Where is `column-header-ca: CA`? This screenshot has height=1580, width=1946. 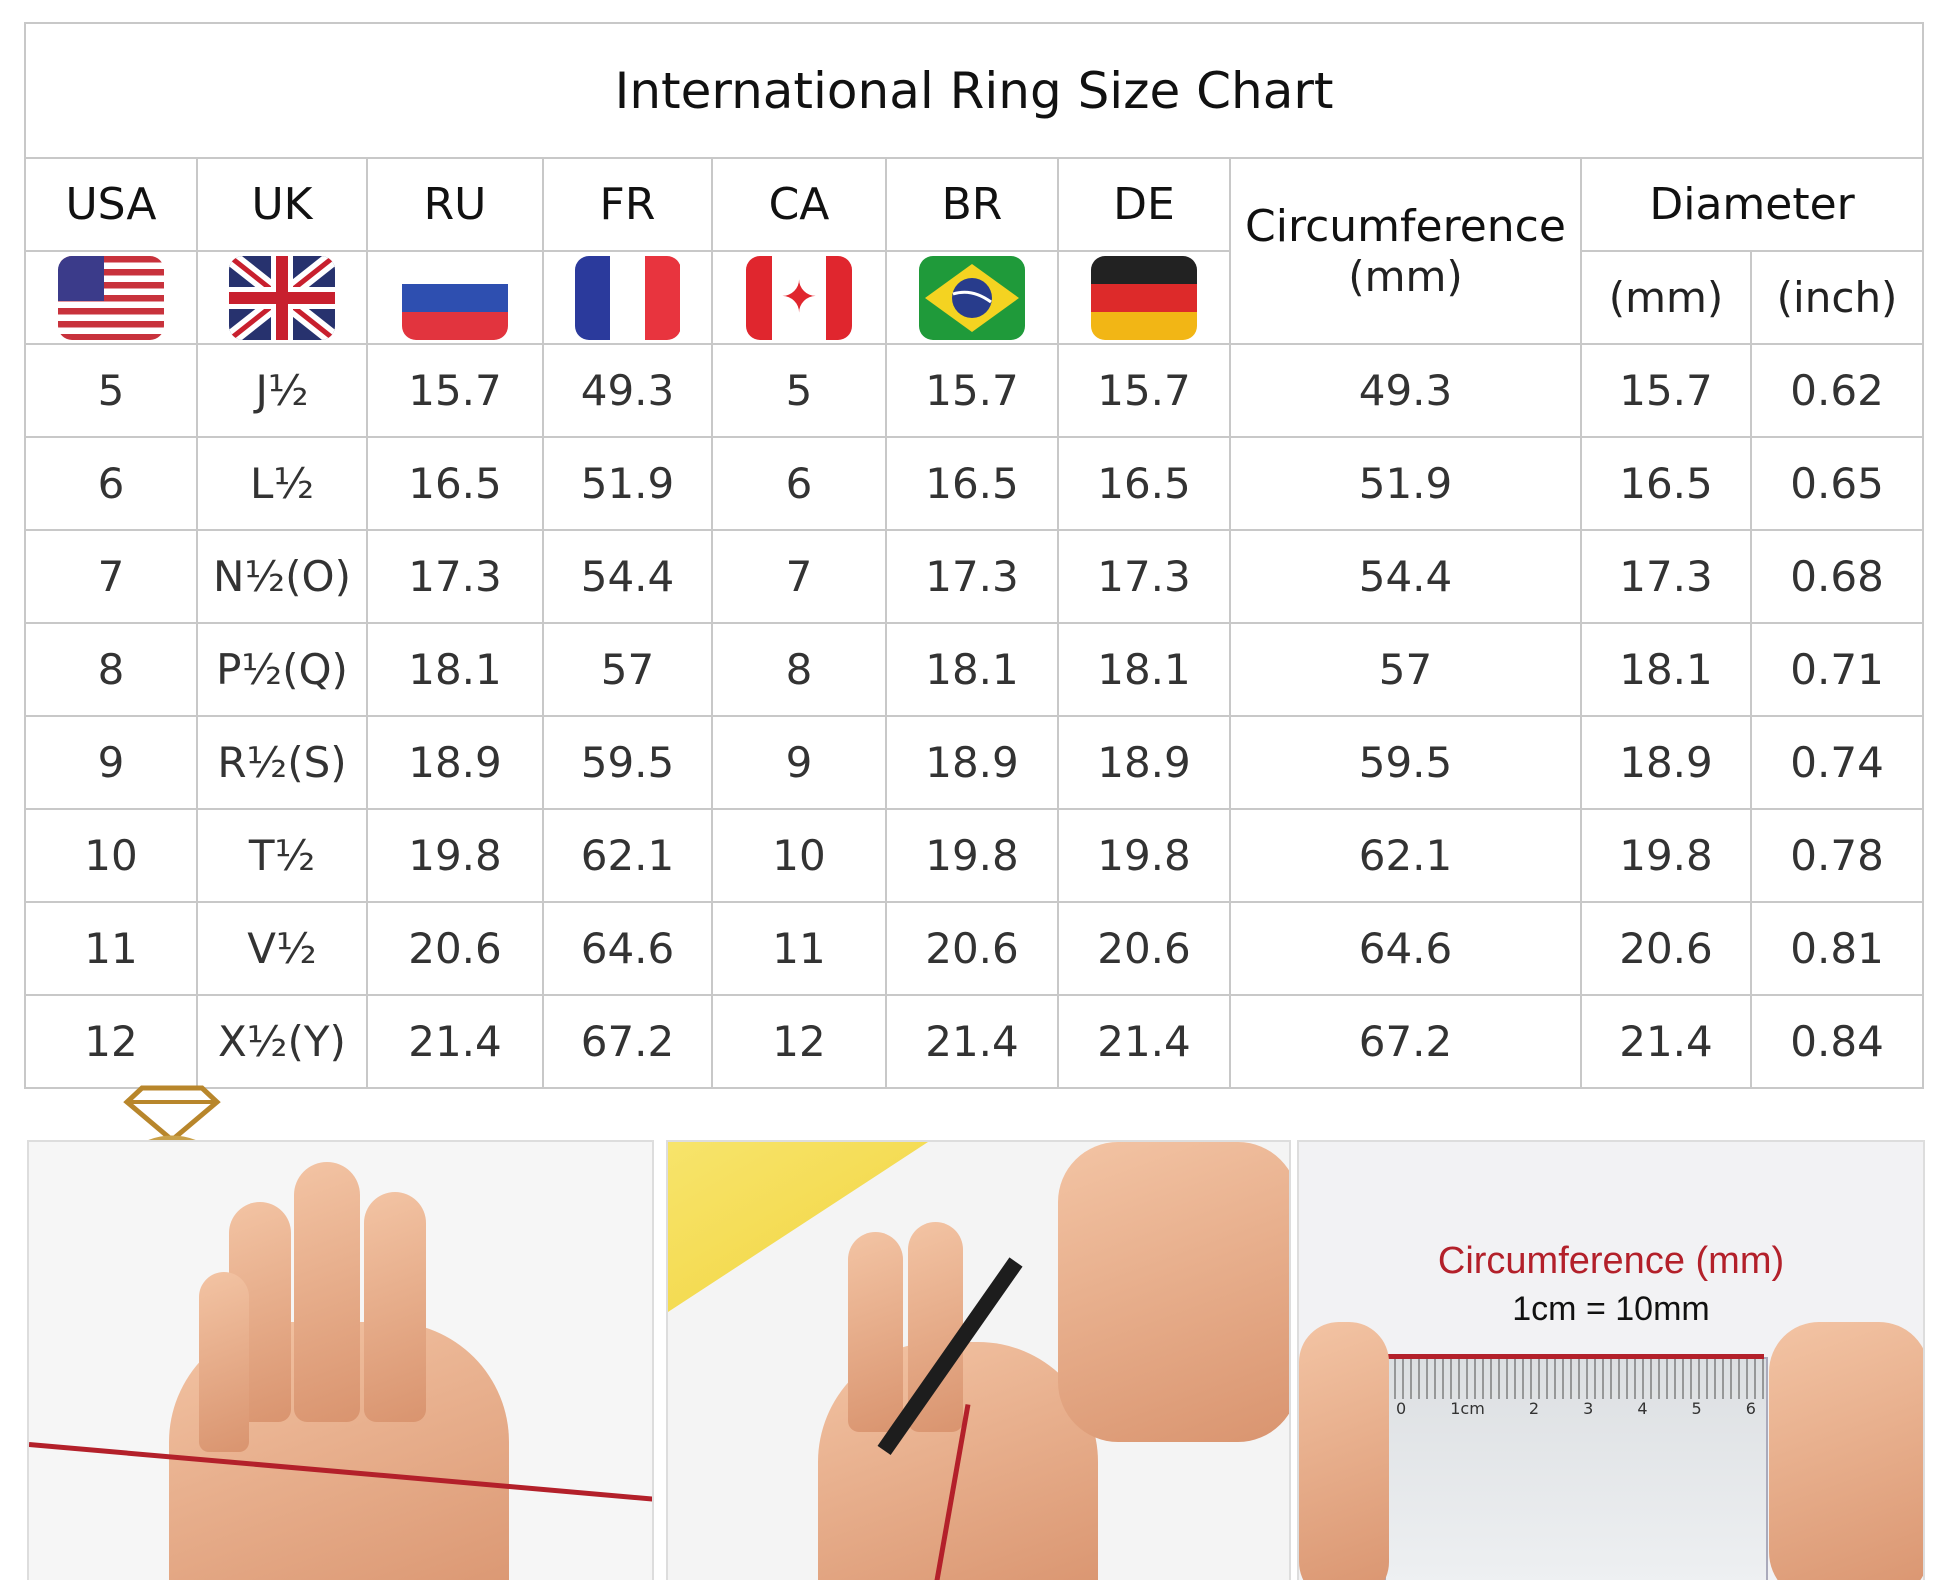 column-header-ca: CA is located at coordinates (799, 204).